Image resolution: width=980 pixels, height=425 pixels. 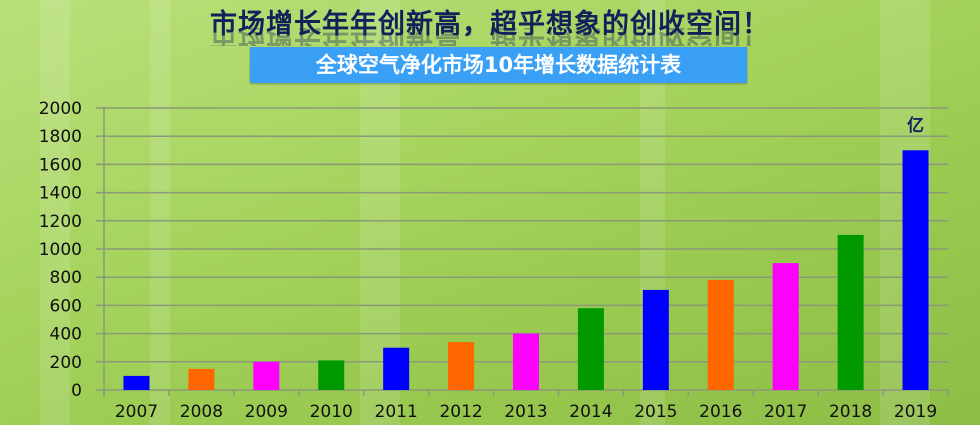 What do you see at coordinates (136, 412) in the screenshot?
I see `x-tick-label: 2007` at bounding box center [136, 412].